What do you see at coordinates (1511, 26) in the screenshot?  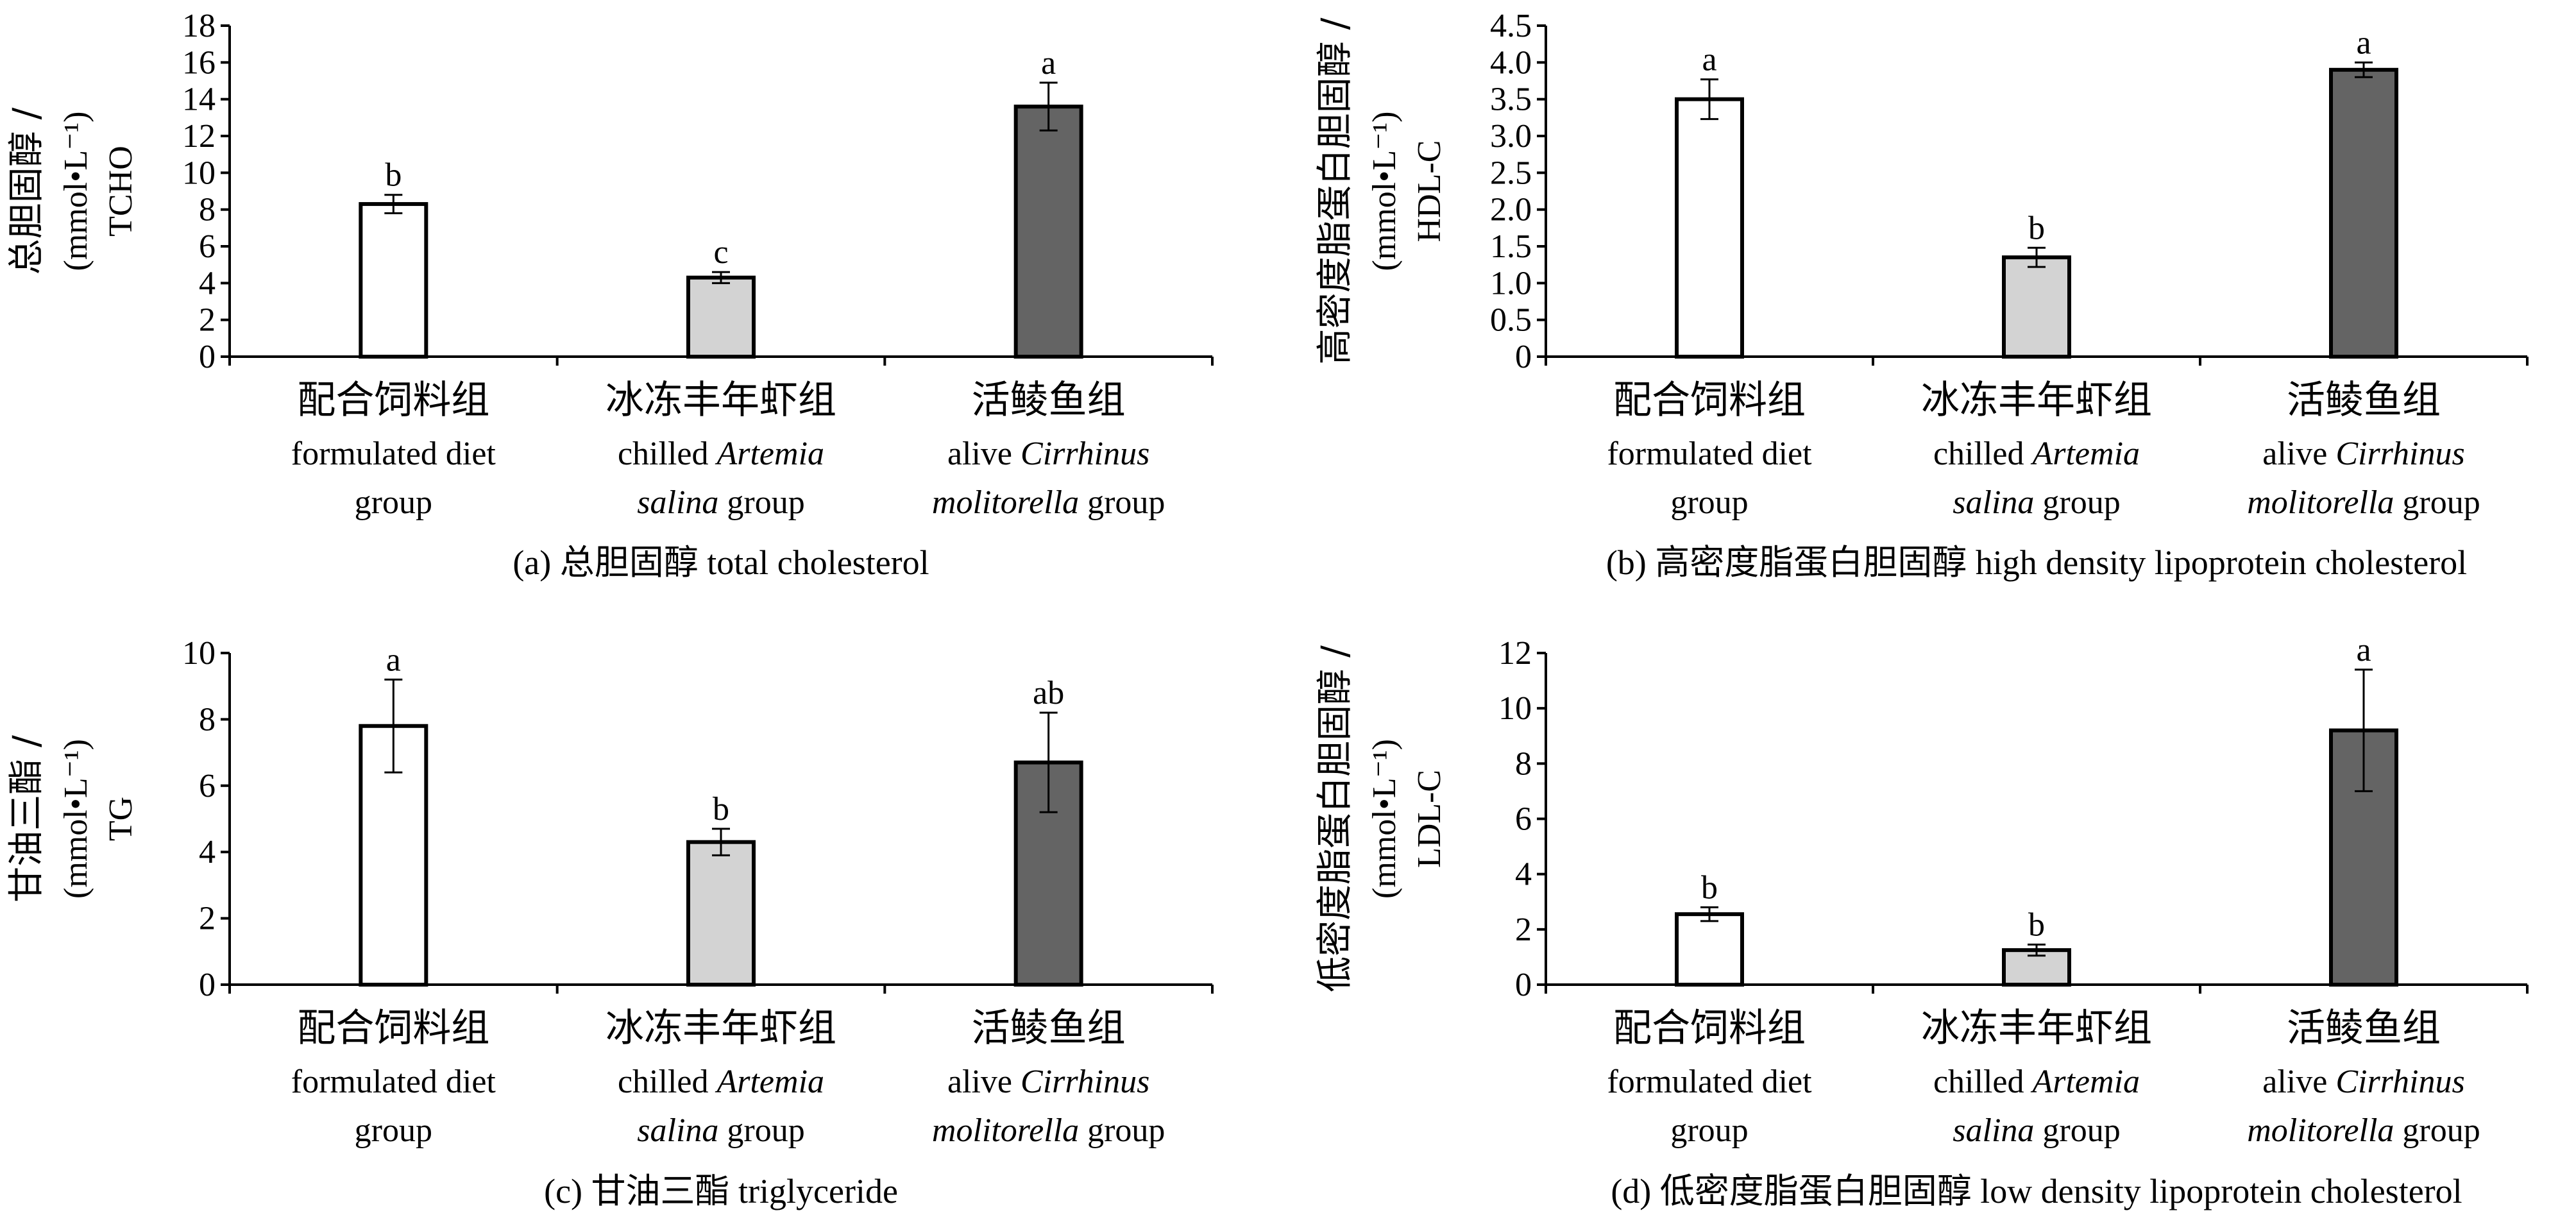 I see `y-tick-label: 4.5` at bounding box center [1511, 26].